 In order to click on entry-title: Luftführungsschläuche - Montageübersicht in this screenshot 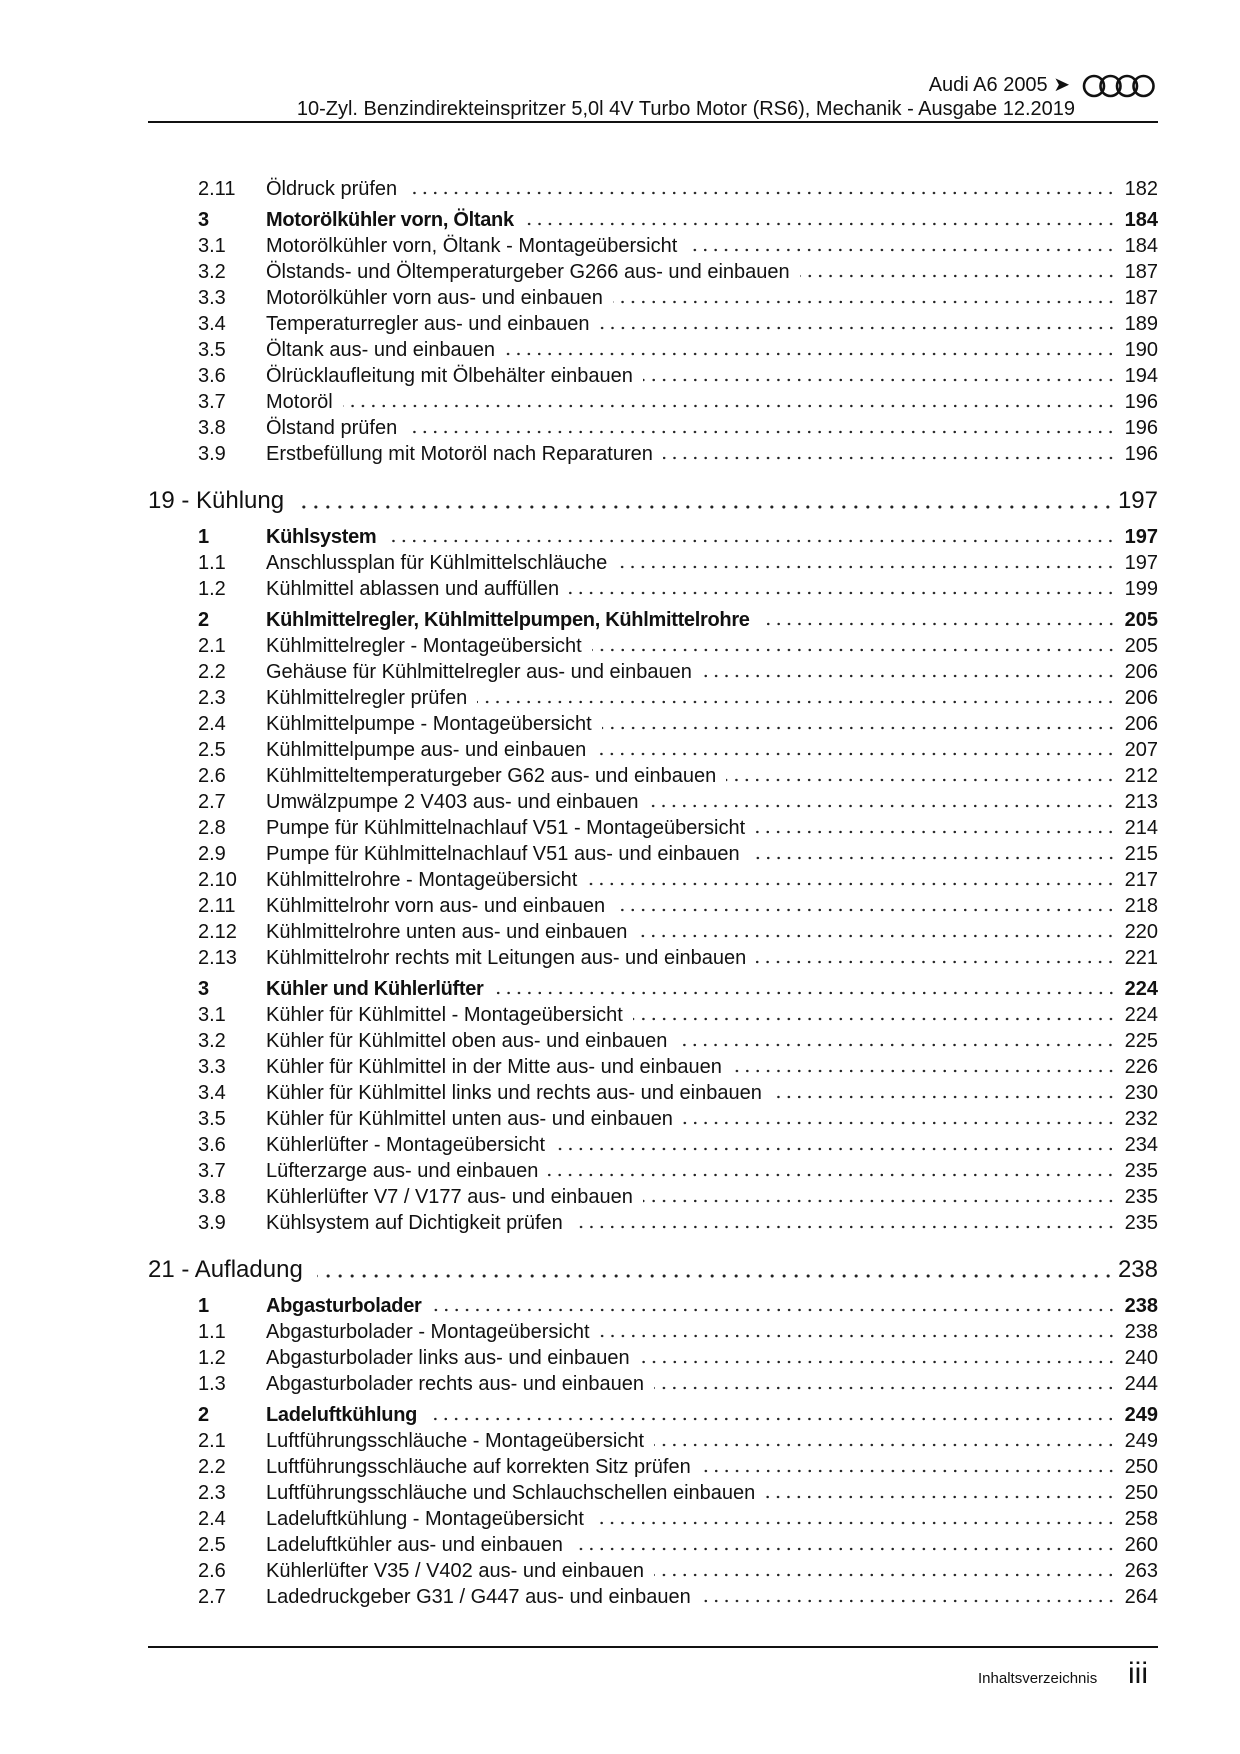, I will do `click(455, 1441)`.